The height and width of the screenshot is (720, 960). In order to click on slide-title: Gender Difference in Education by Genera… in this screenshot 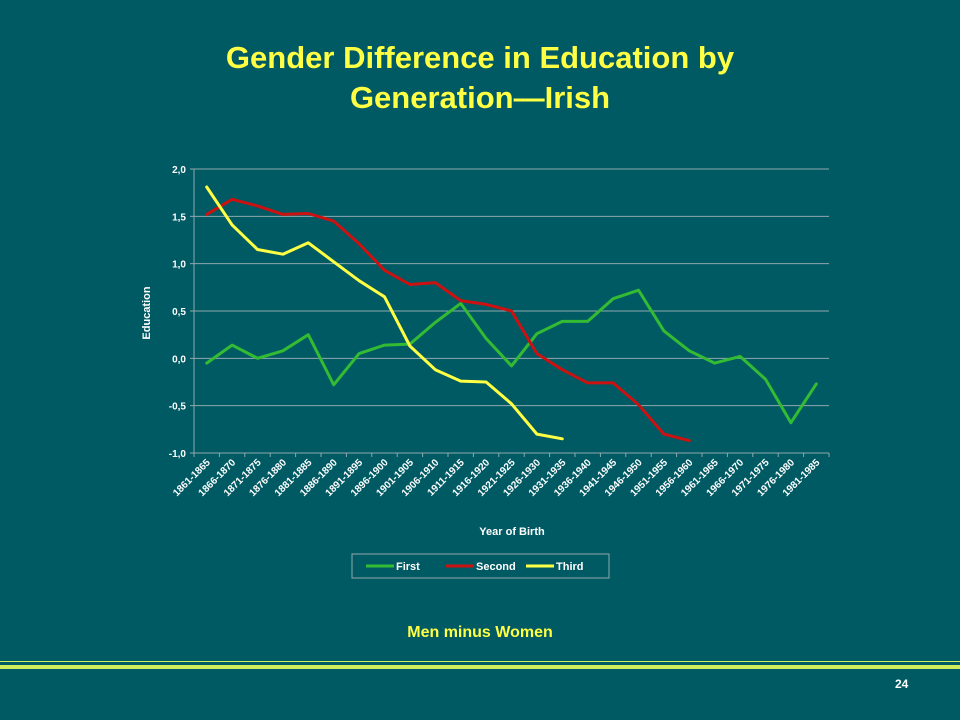, I will do `click(480, 78)`.